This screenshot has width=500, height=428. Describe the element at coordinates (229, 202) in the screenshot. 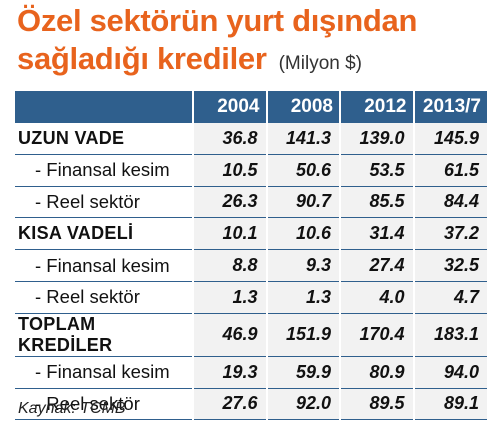

I see `value-cell: 26.3` at that location.